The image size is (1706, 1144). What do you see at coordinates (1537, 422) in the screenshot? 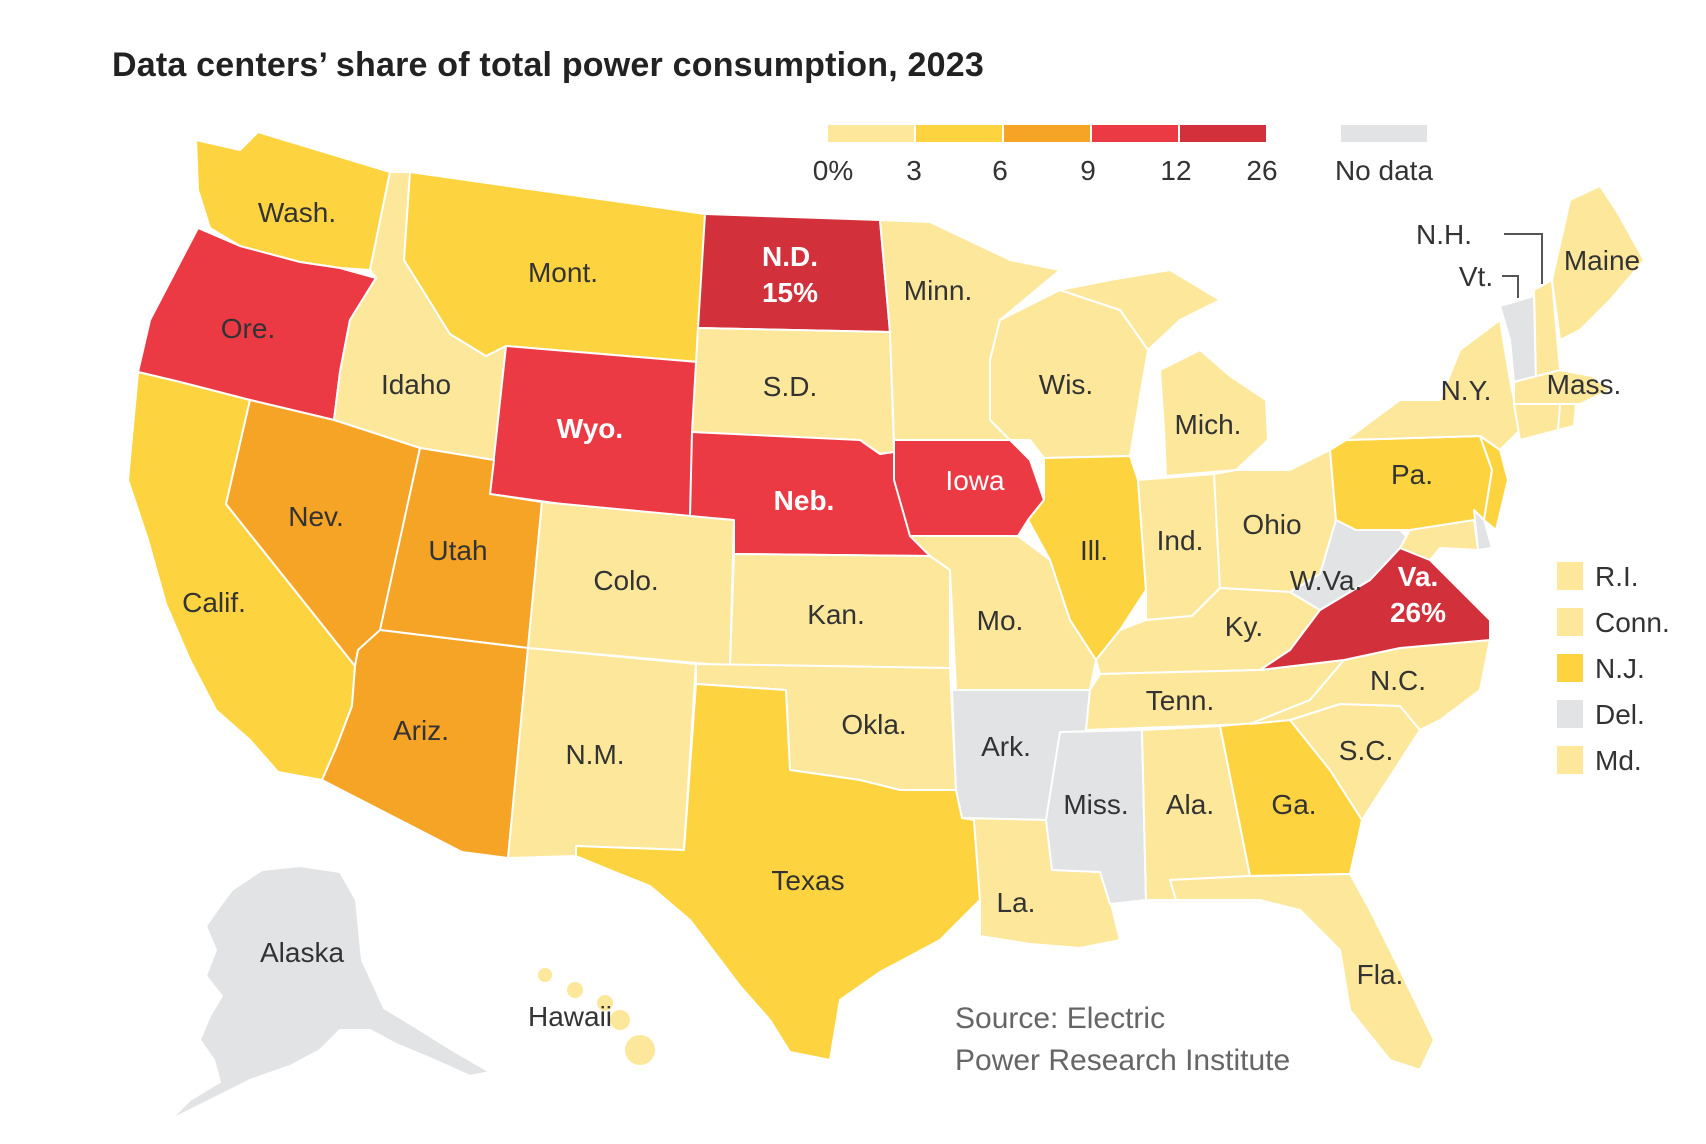
I see `state-connecticut` at bounding box center [1537, 422].